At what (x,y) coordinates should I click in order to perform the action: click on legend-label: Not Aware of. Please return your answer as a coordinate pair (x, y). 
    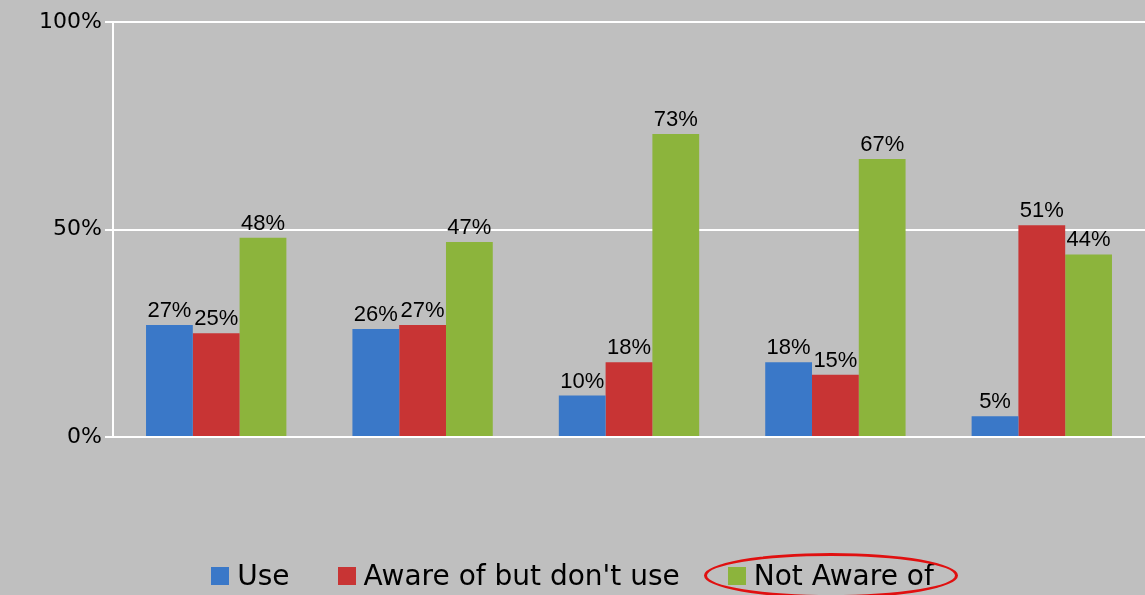
    Looking at the image, I should click on (843, 575).